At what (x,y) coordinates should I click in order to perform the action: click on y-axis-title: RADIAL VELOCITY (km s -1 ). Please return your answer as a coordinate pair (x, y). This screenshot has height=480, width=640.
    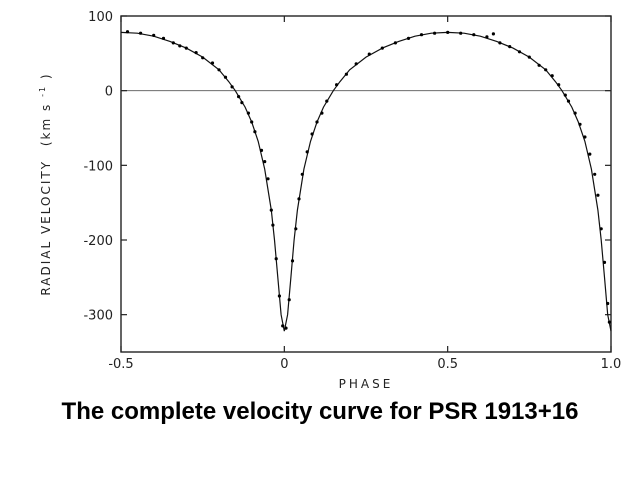
    Looking at the image, I should click on (43, 183).